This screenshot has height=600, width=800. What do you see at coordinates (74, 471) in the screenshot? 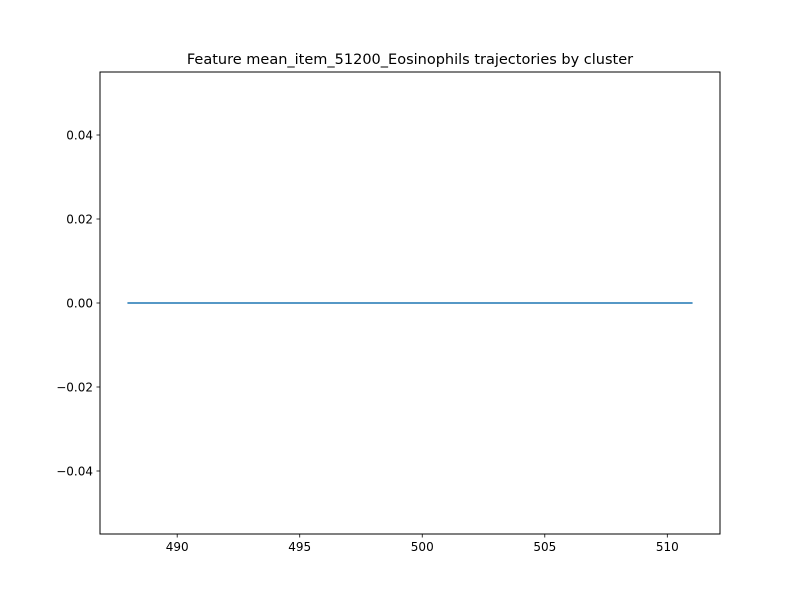
I see `y-tick-label: −0.04` at bounding box center [74, 471].